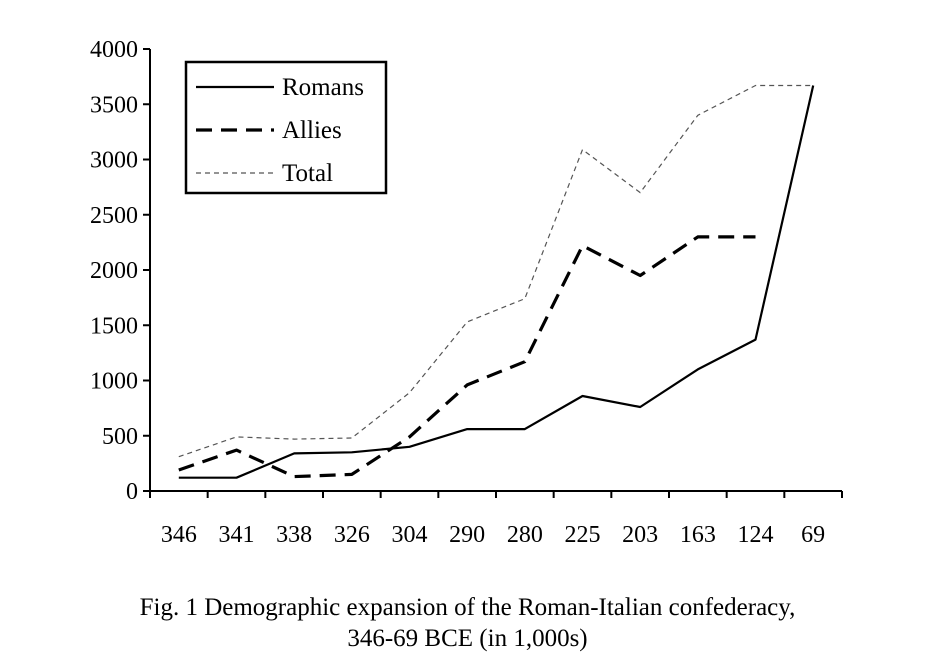 This screenshot has height=672, width=935. Describe the element at coordinates (640, 535) in the screenshot. I see `x-tick-label: 203` at that location.